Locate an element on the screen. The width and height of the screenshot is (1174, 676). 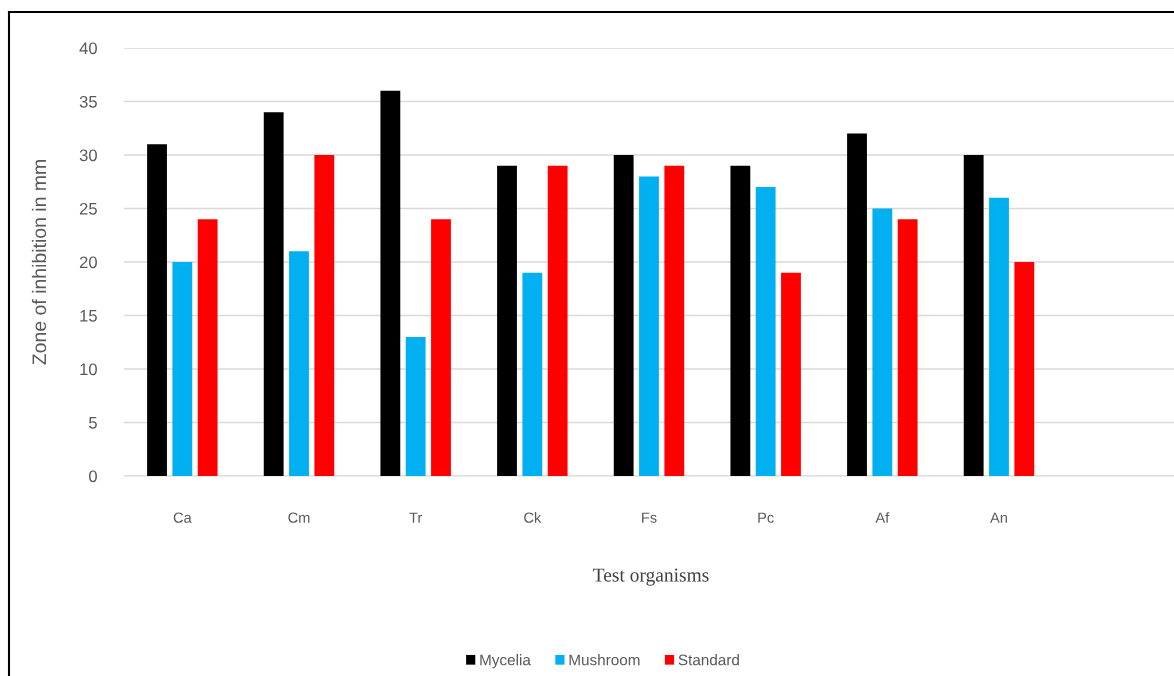
x-tick-label: Cm is located at coordinates (299, 517).